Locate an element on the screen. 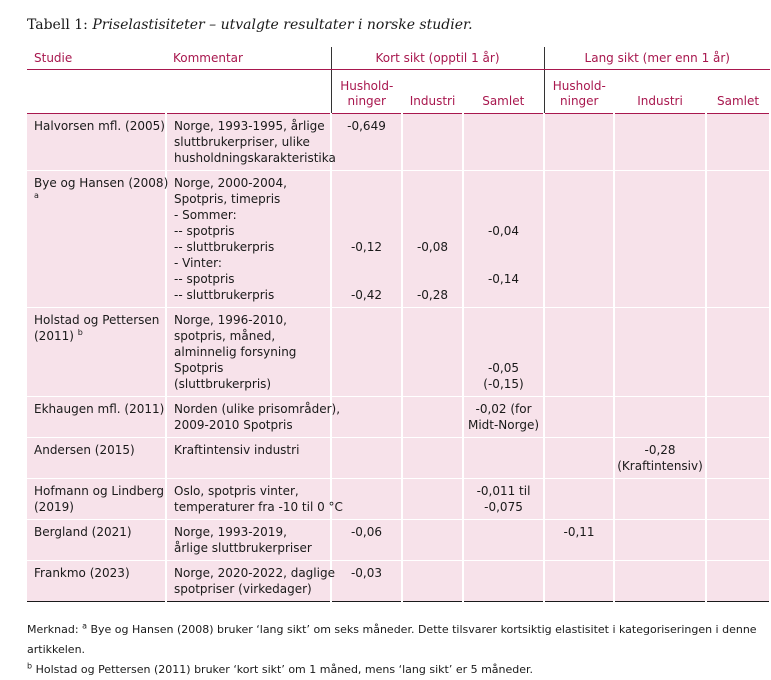 This screenshot has height=680, width=771. short-total-cell: -0,04 -0,14 is located at coordinates (504, 239).